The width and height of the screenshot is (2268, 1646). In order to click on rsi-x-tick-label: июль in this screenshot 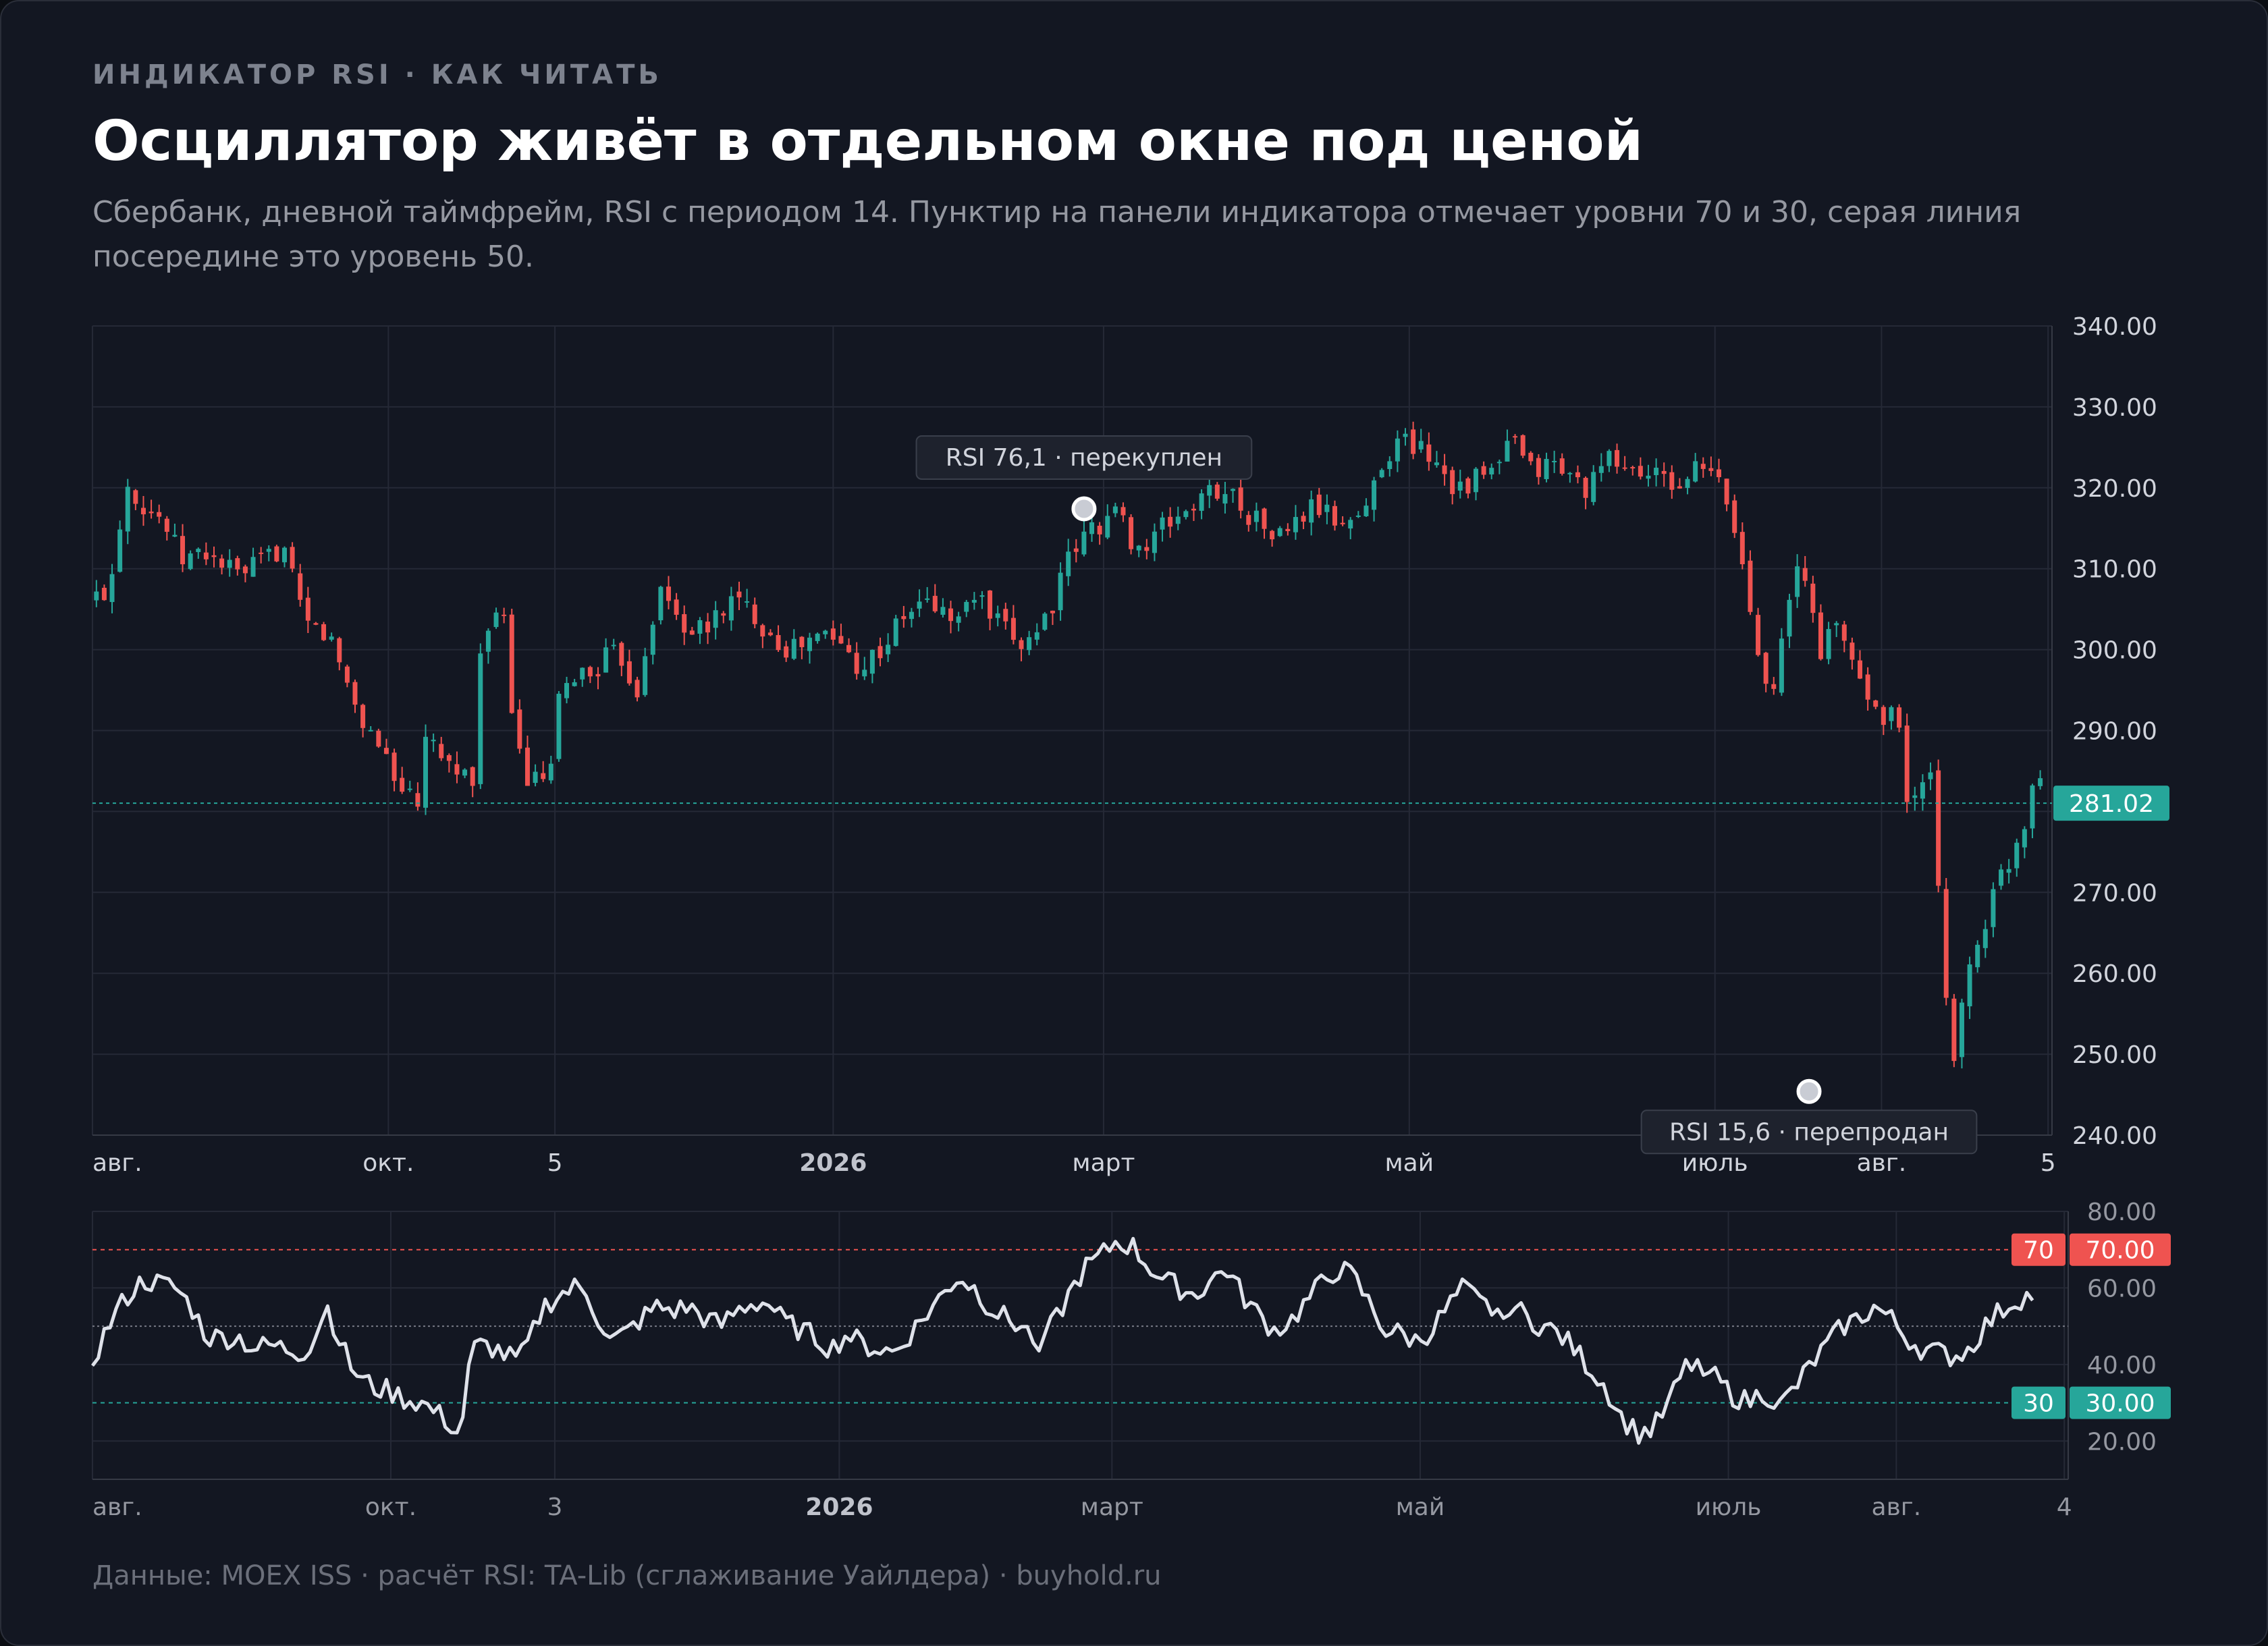, I will do `click(1729, 1507)`.